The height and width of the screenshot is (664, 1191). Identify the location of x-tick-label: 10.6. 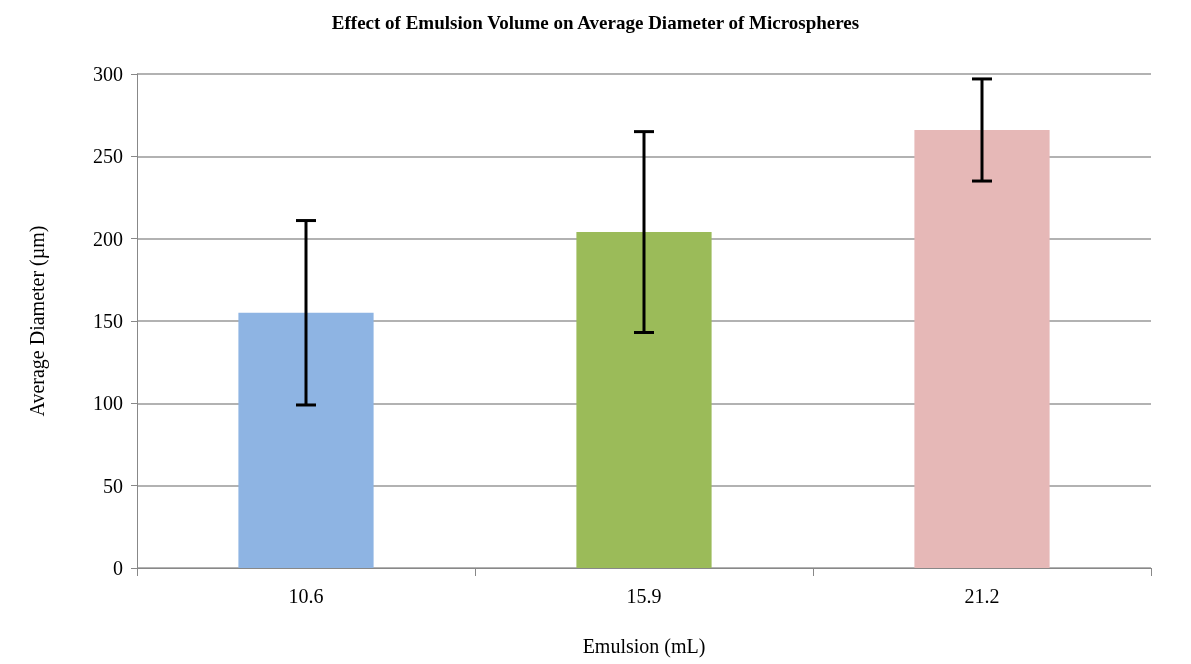
(306, 596).